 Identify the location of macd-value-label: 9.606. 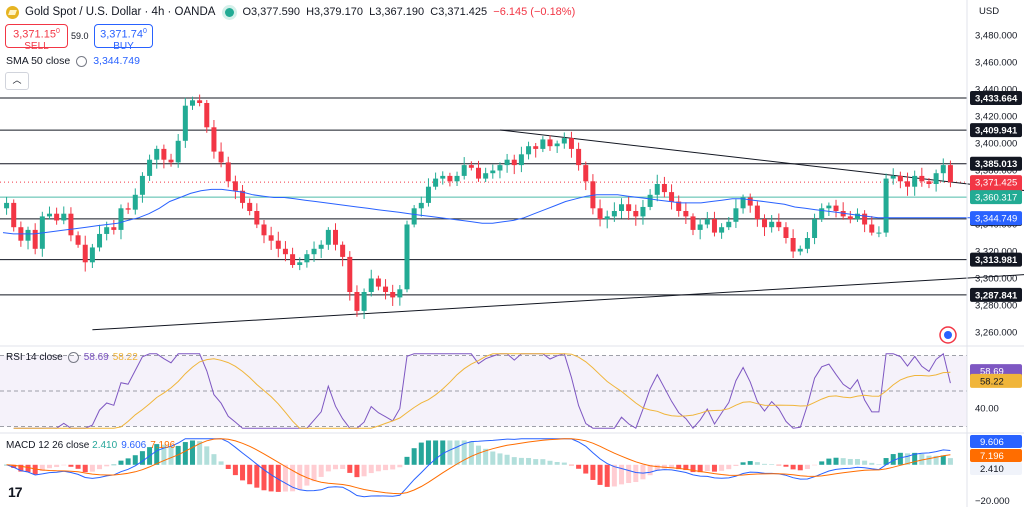
(992, 442).